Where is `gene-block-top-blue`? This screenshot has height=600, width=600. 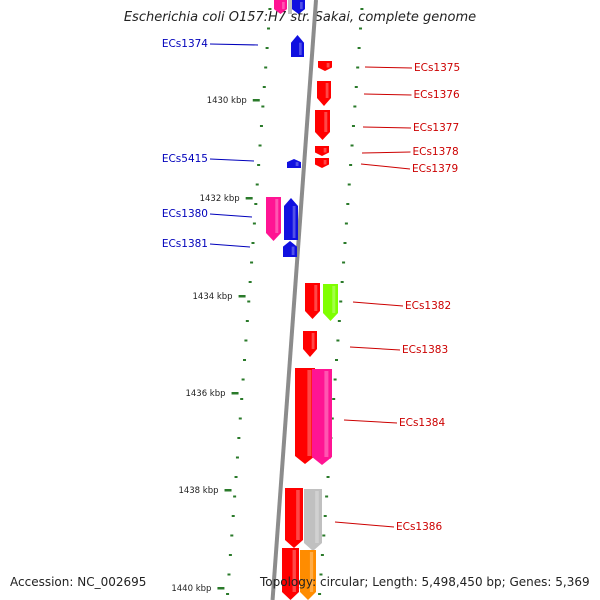
gene-block-top-blue is located at coordinates (298, 7).